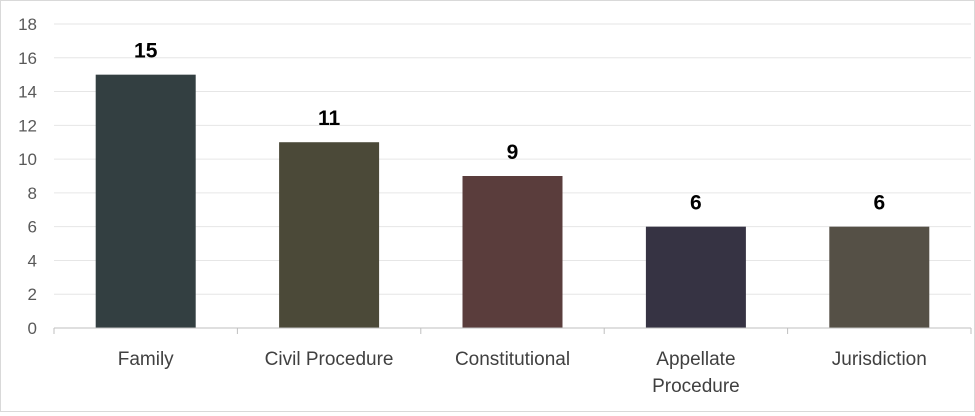 Image resolution: width=975 pixels, height=416 pixels. I want to click on y-tick-label: 16, so click(27, 58).